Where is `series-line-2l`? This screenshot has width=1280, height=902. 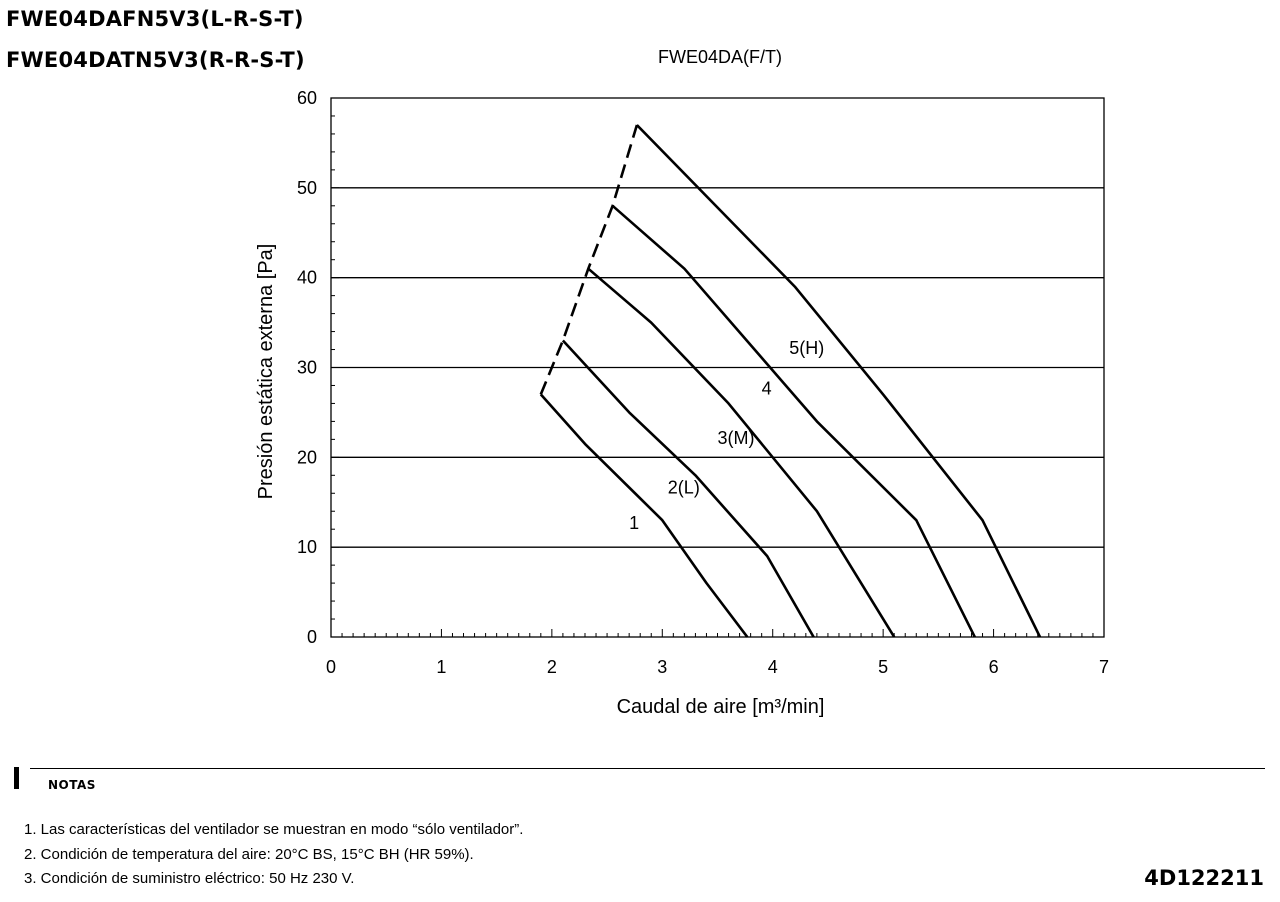
series-line-2l is located at coordinates (688, 488).